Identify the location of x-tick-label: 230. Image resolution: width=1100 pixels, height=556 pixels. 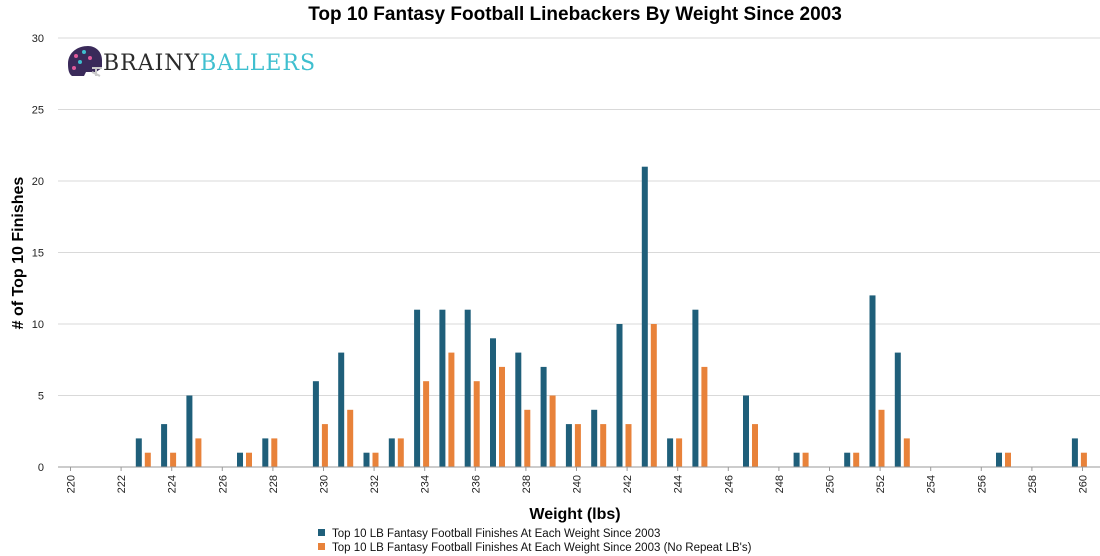
(325, 484).